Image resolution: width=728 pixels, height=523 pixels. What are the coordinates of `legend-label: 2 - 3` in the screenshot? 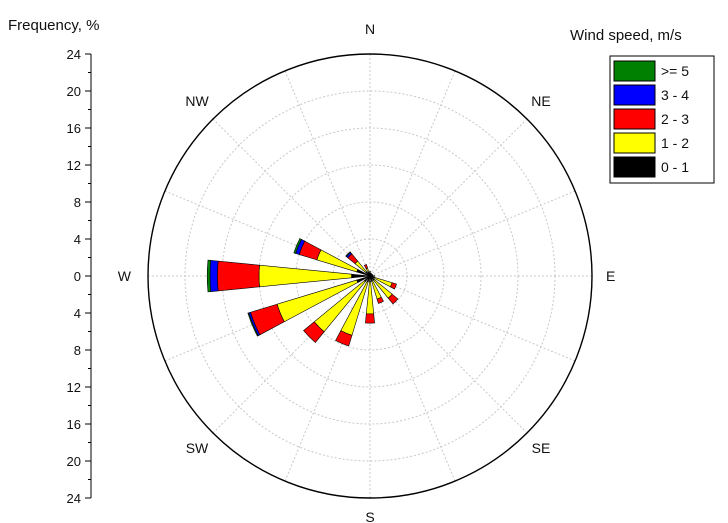 It's located at (675, 119).